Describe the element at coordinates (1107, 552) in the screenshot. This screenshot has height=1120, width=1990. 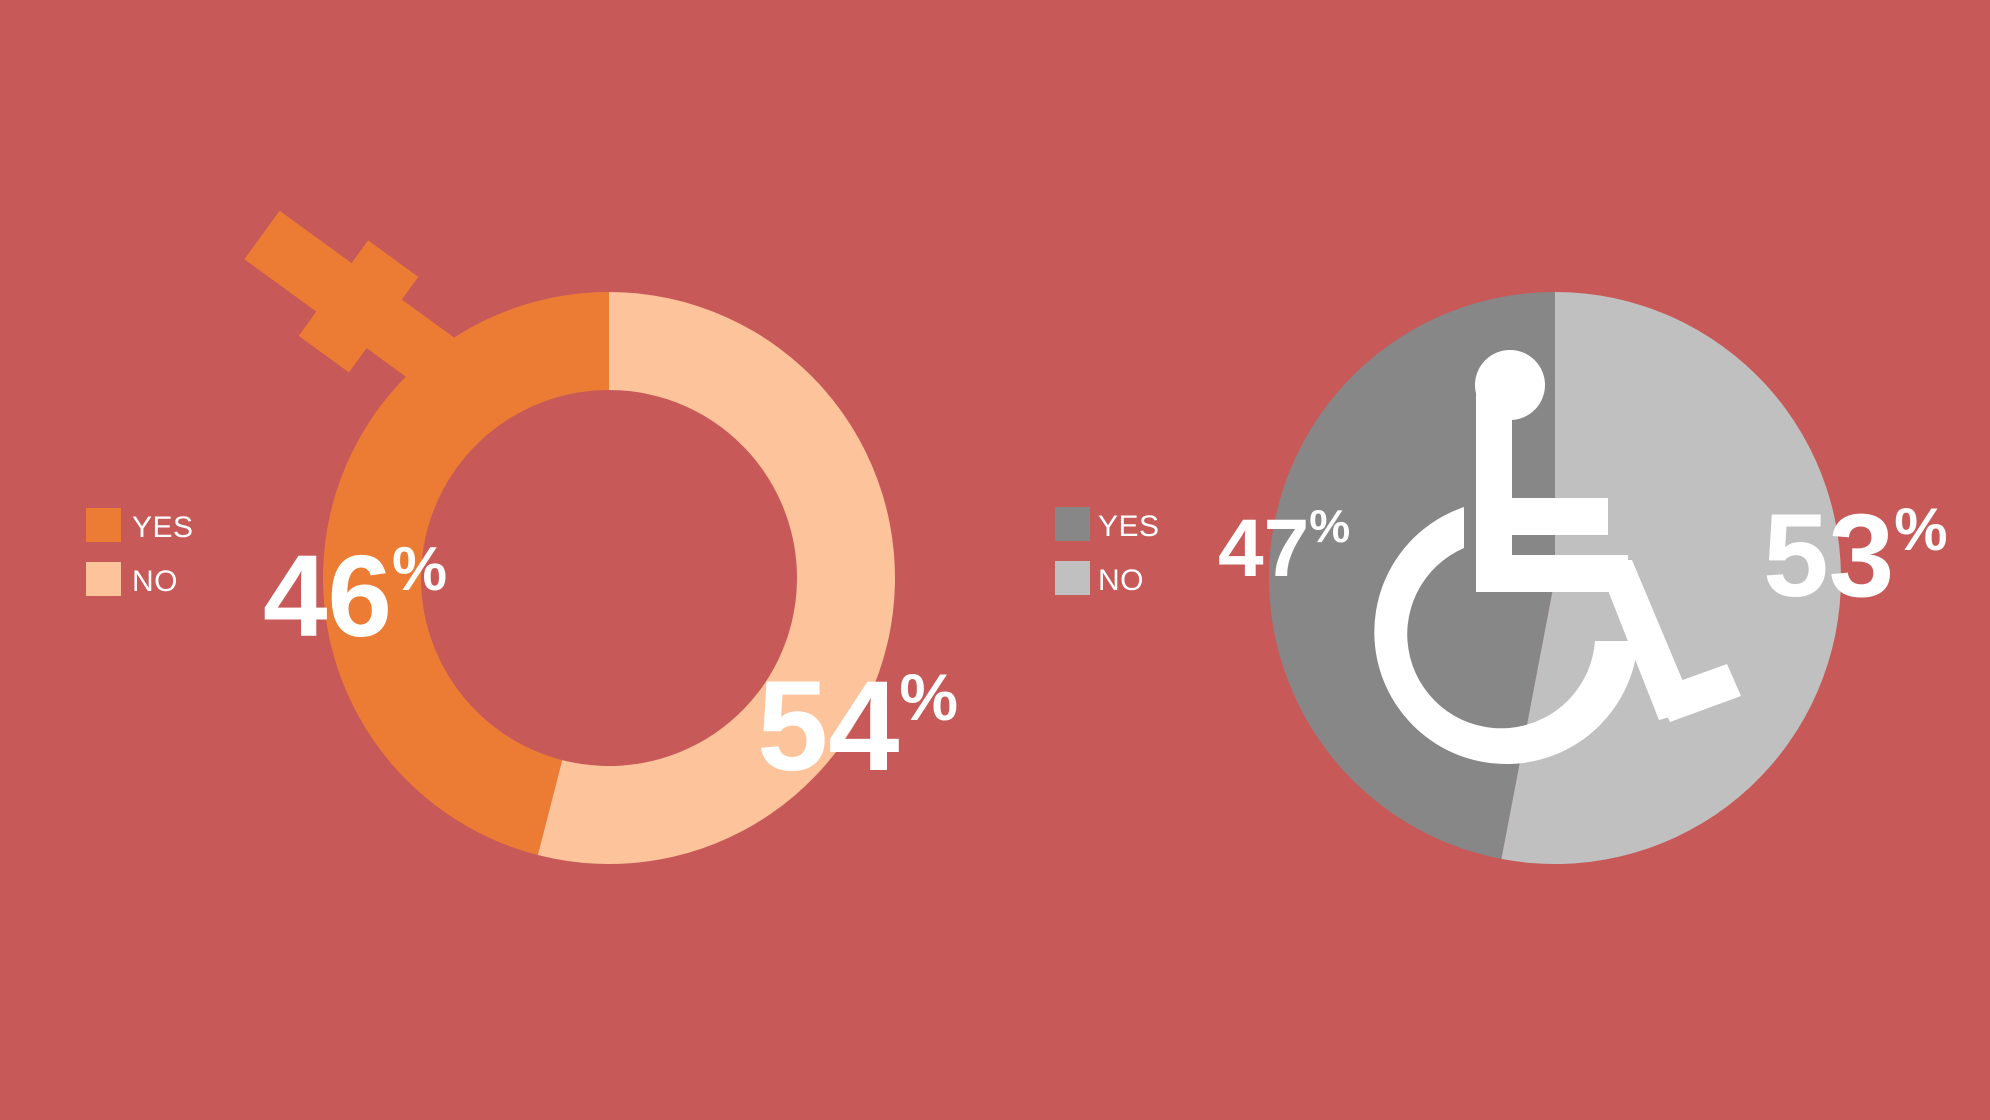
I see `legend-2: YES NO` at that location.